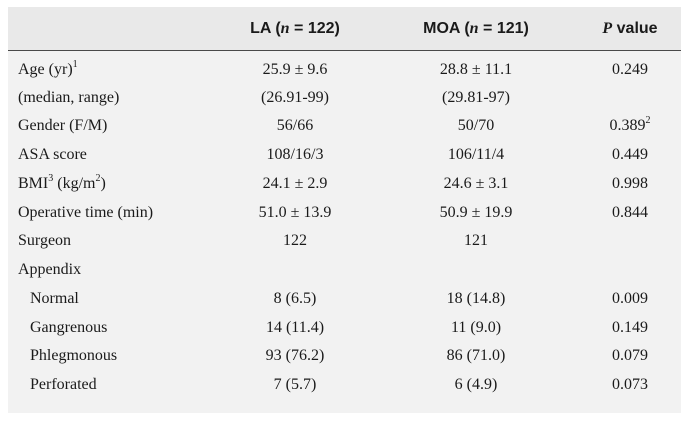  Describe the element at coordinates (344, 299) in the screenshot. I see `table-row: Normal 8 (6.5) 18 (14.8) 0.009` at that location.